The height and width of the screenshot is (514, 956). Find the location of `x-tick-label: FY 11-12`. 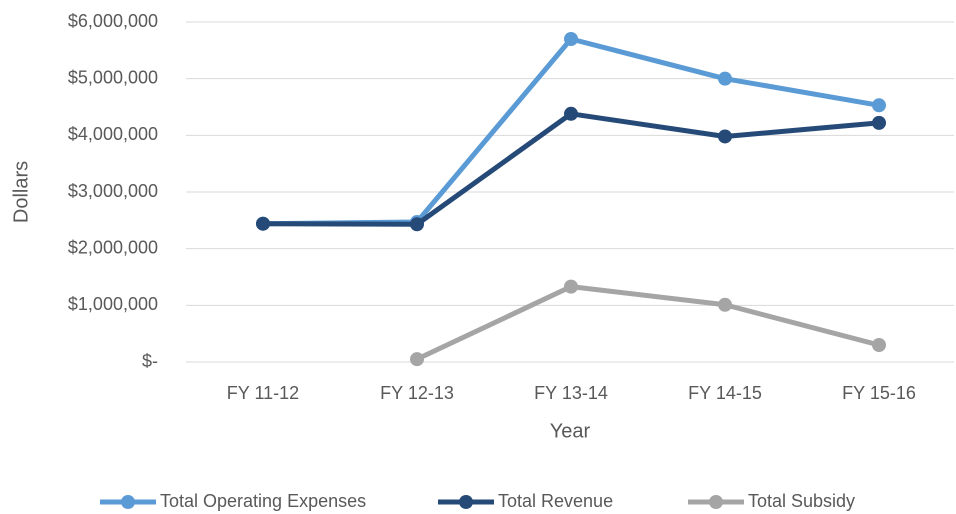

x-tick-label: FY 11-12 is located at coordinates (263, 393).